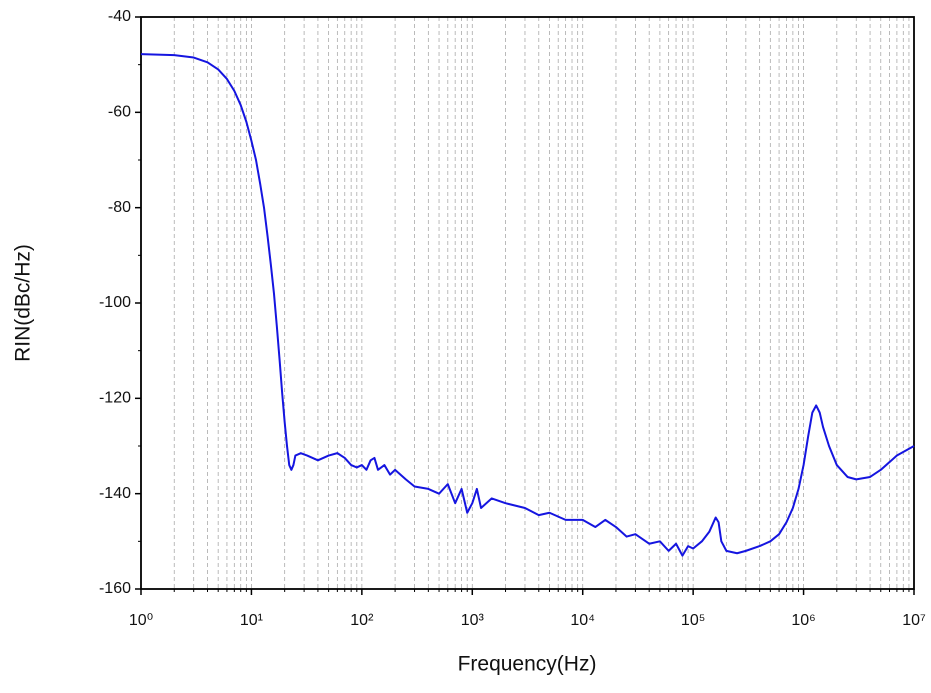  What do you see at coordinates (251, 620) in the screenshot?
I see `x-tick-label: 10¹` at bounding box center [251, 620].